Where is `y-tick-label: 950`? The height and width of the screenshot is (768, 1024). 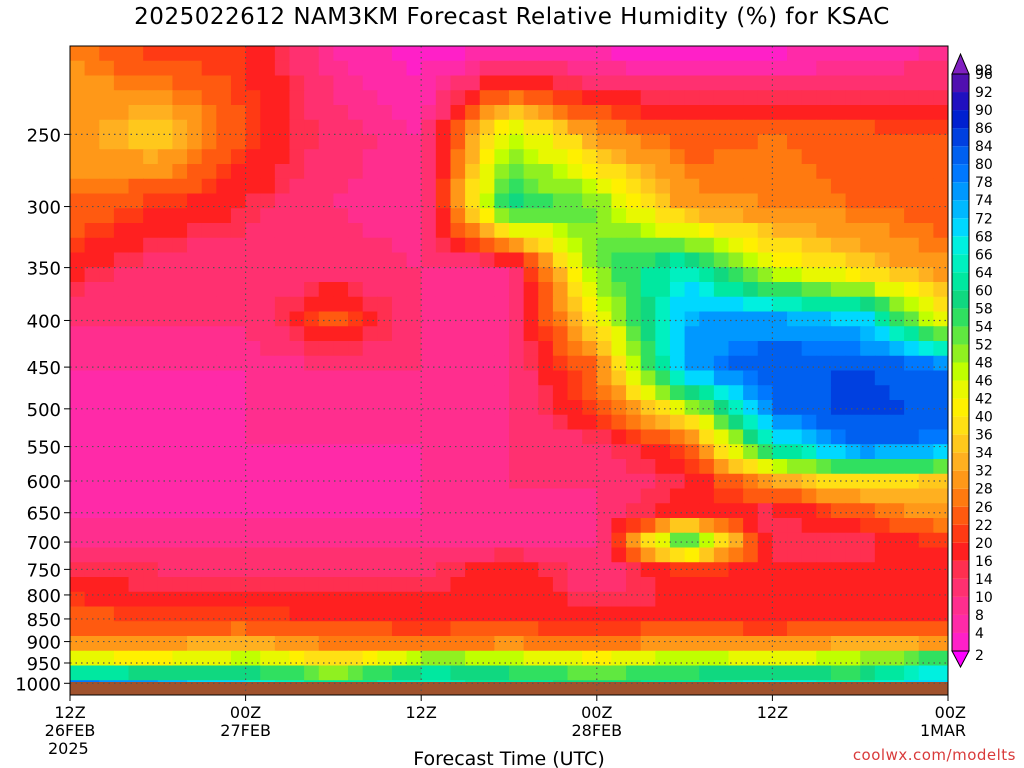 y-tick-label: 950 is located at coordinates (44, 664).